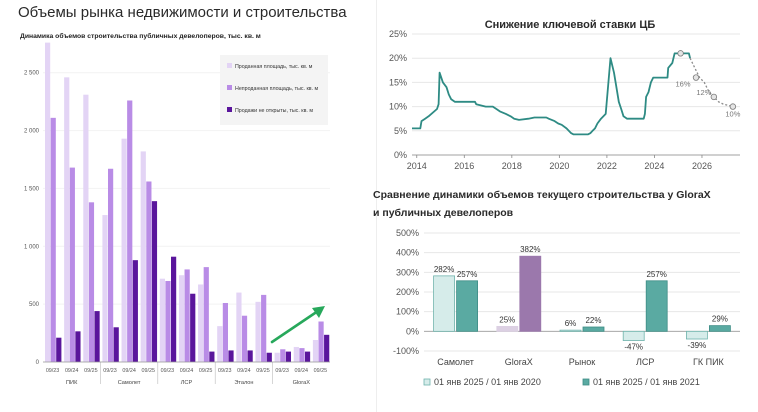 Image resolution: width=758 pixels, height=412 pixels. Describe the element at coordinates (78, 346) in the screenshot. I see `bar-ПИК-09/24-2` at that location.